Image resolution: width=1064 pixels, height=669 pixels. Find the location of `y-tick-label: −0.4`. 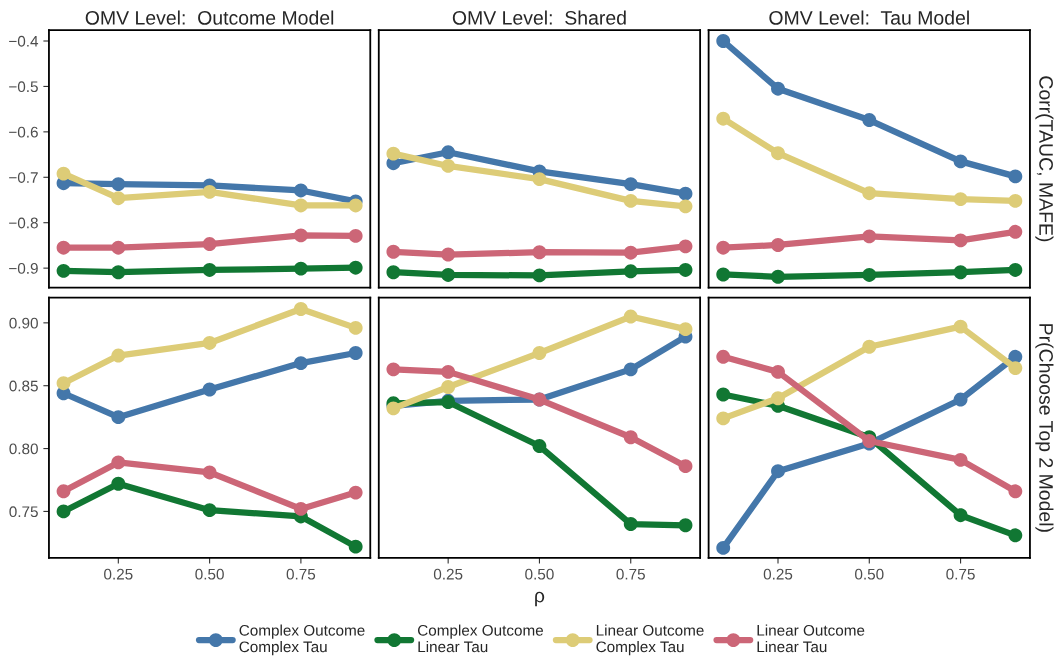

y-tick-label: −0.4 is located at coordinates (24, 41).